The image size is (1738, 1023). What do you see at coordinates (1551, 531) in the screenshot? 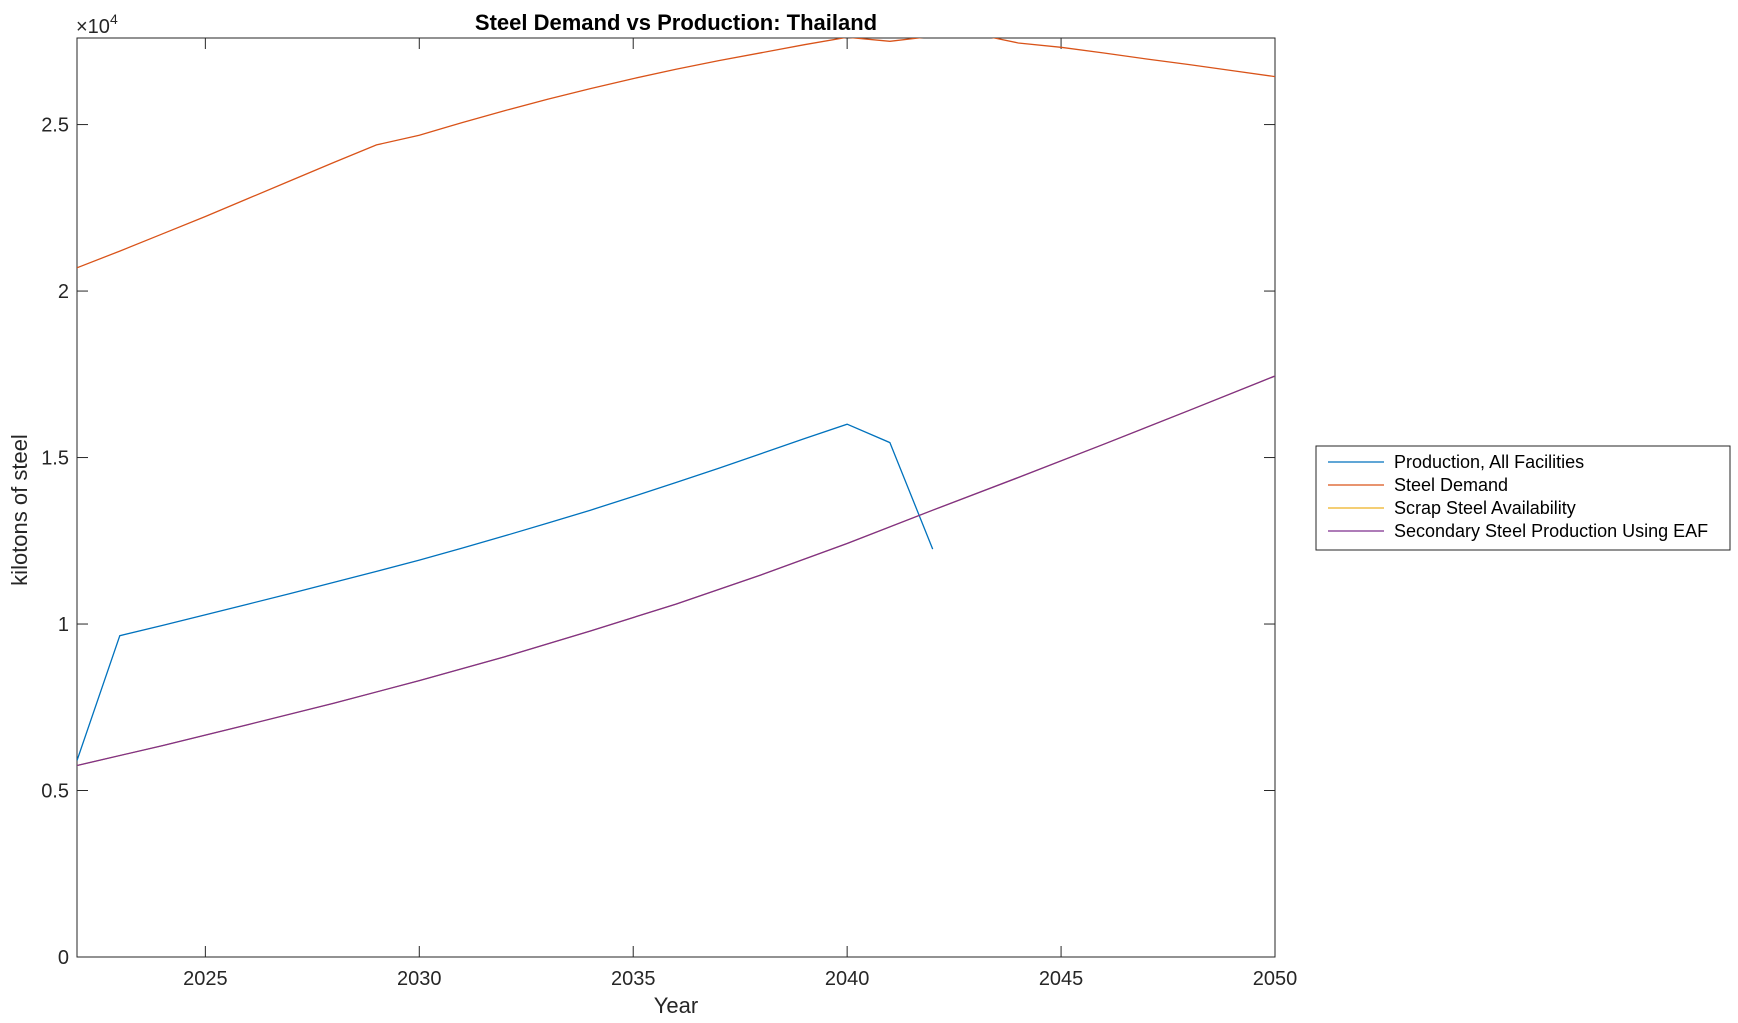
I see `legend-entry: Secondary Steel Production Using EAF` at bounding box center [1551, 531].